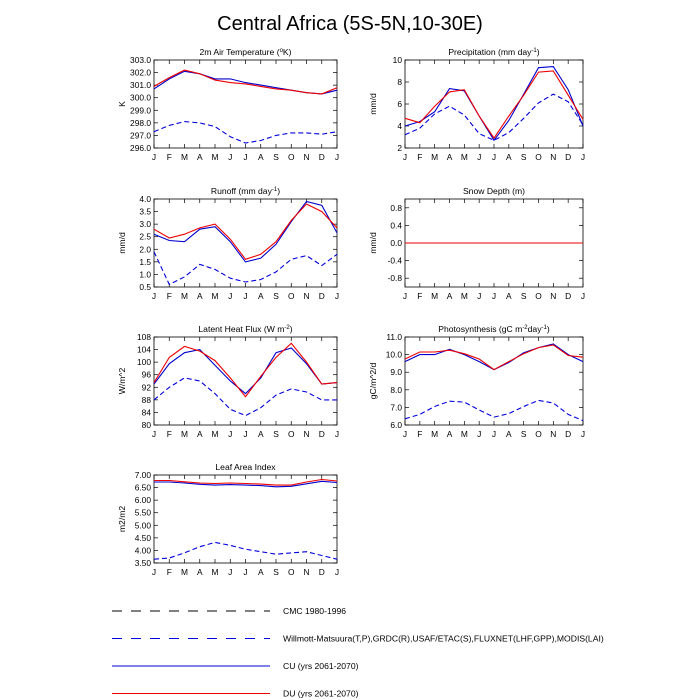 This screenshot has width=700, height=700. Describe the element at coordinates (143, 525) in the screenshot. I see `y-tick-label: 5.00` at that location.